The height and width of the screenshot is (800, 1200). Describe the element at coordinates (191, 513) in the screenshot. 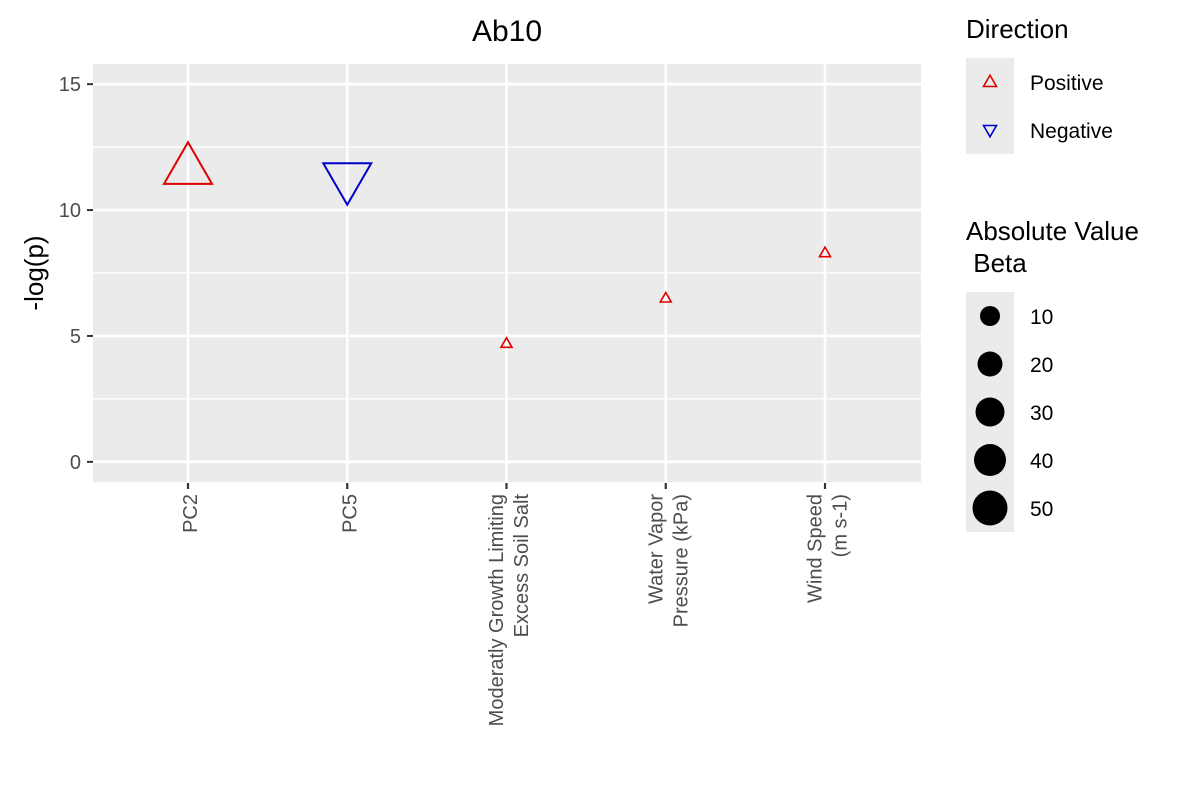

I see `x-tick-label: PC2` at that location.